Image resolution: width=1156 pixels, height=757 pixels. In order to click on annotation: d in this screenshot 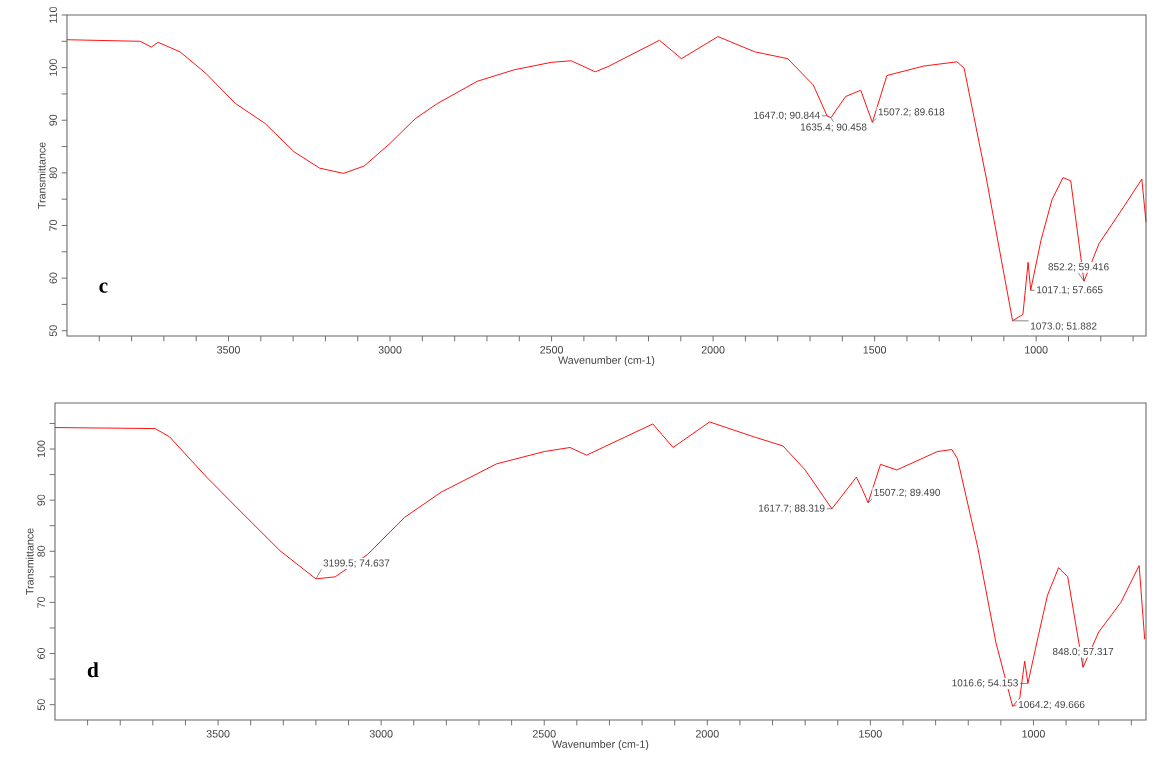, I will do `click(93, 670)`.